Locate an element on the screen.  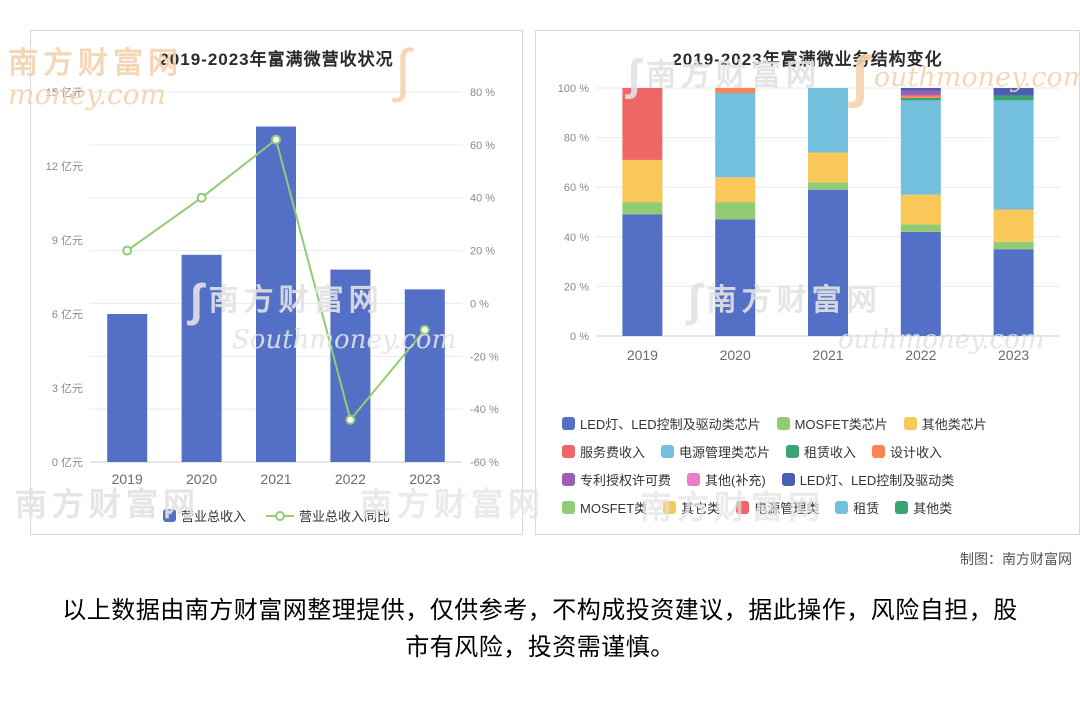
legend-item: 其它类 is located at coordinates (691, 507).